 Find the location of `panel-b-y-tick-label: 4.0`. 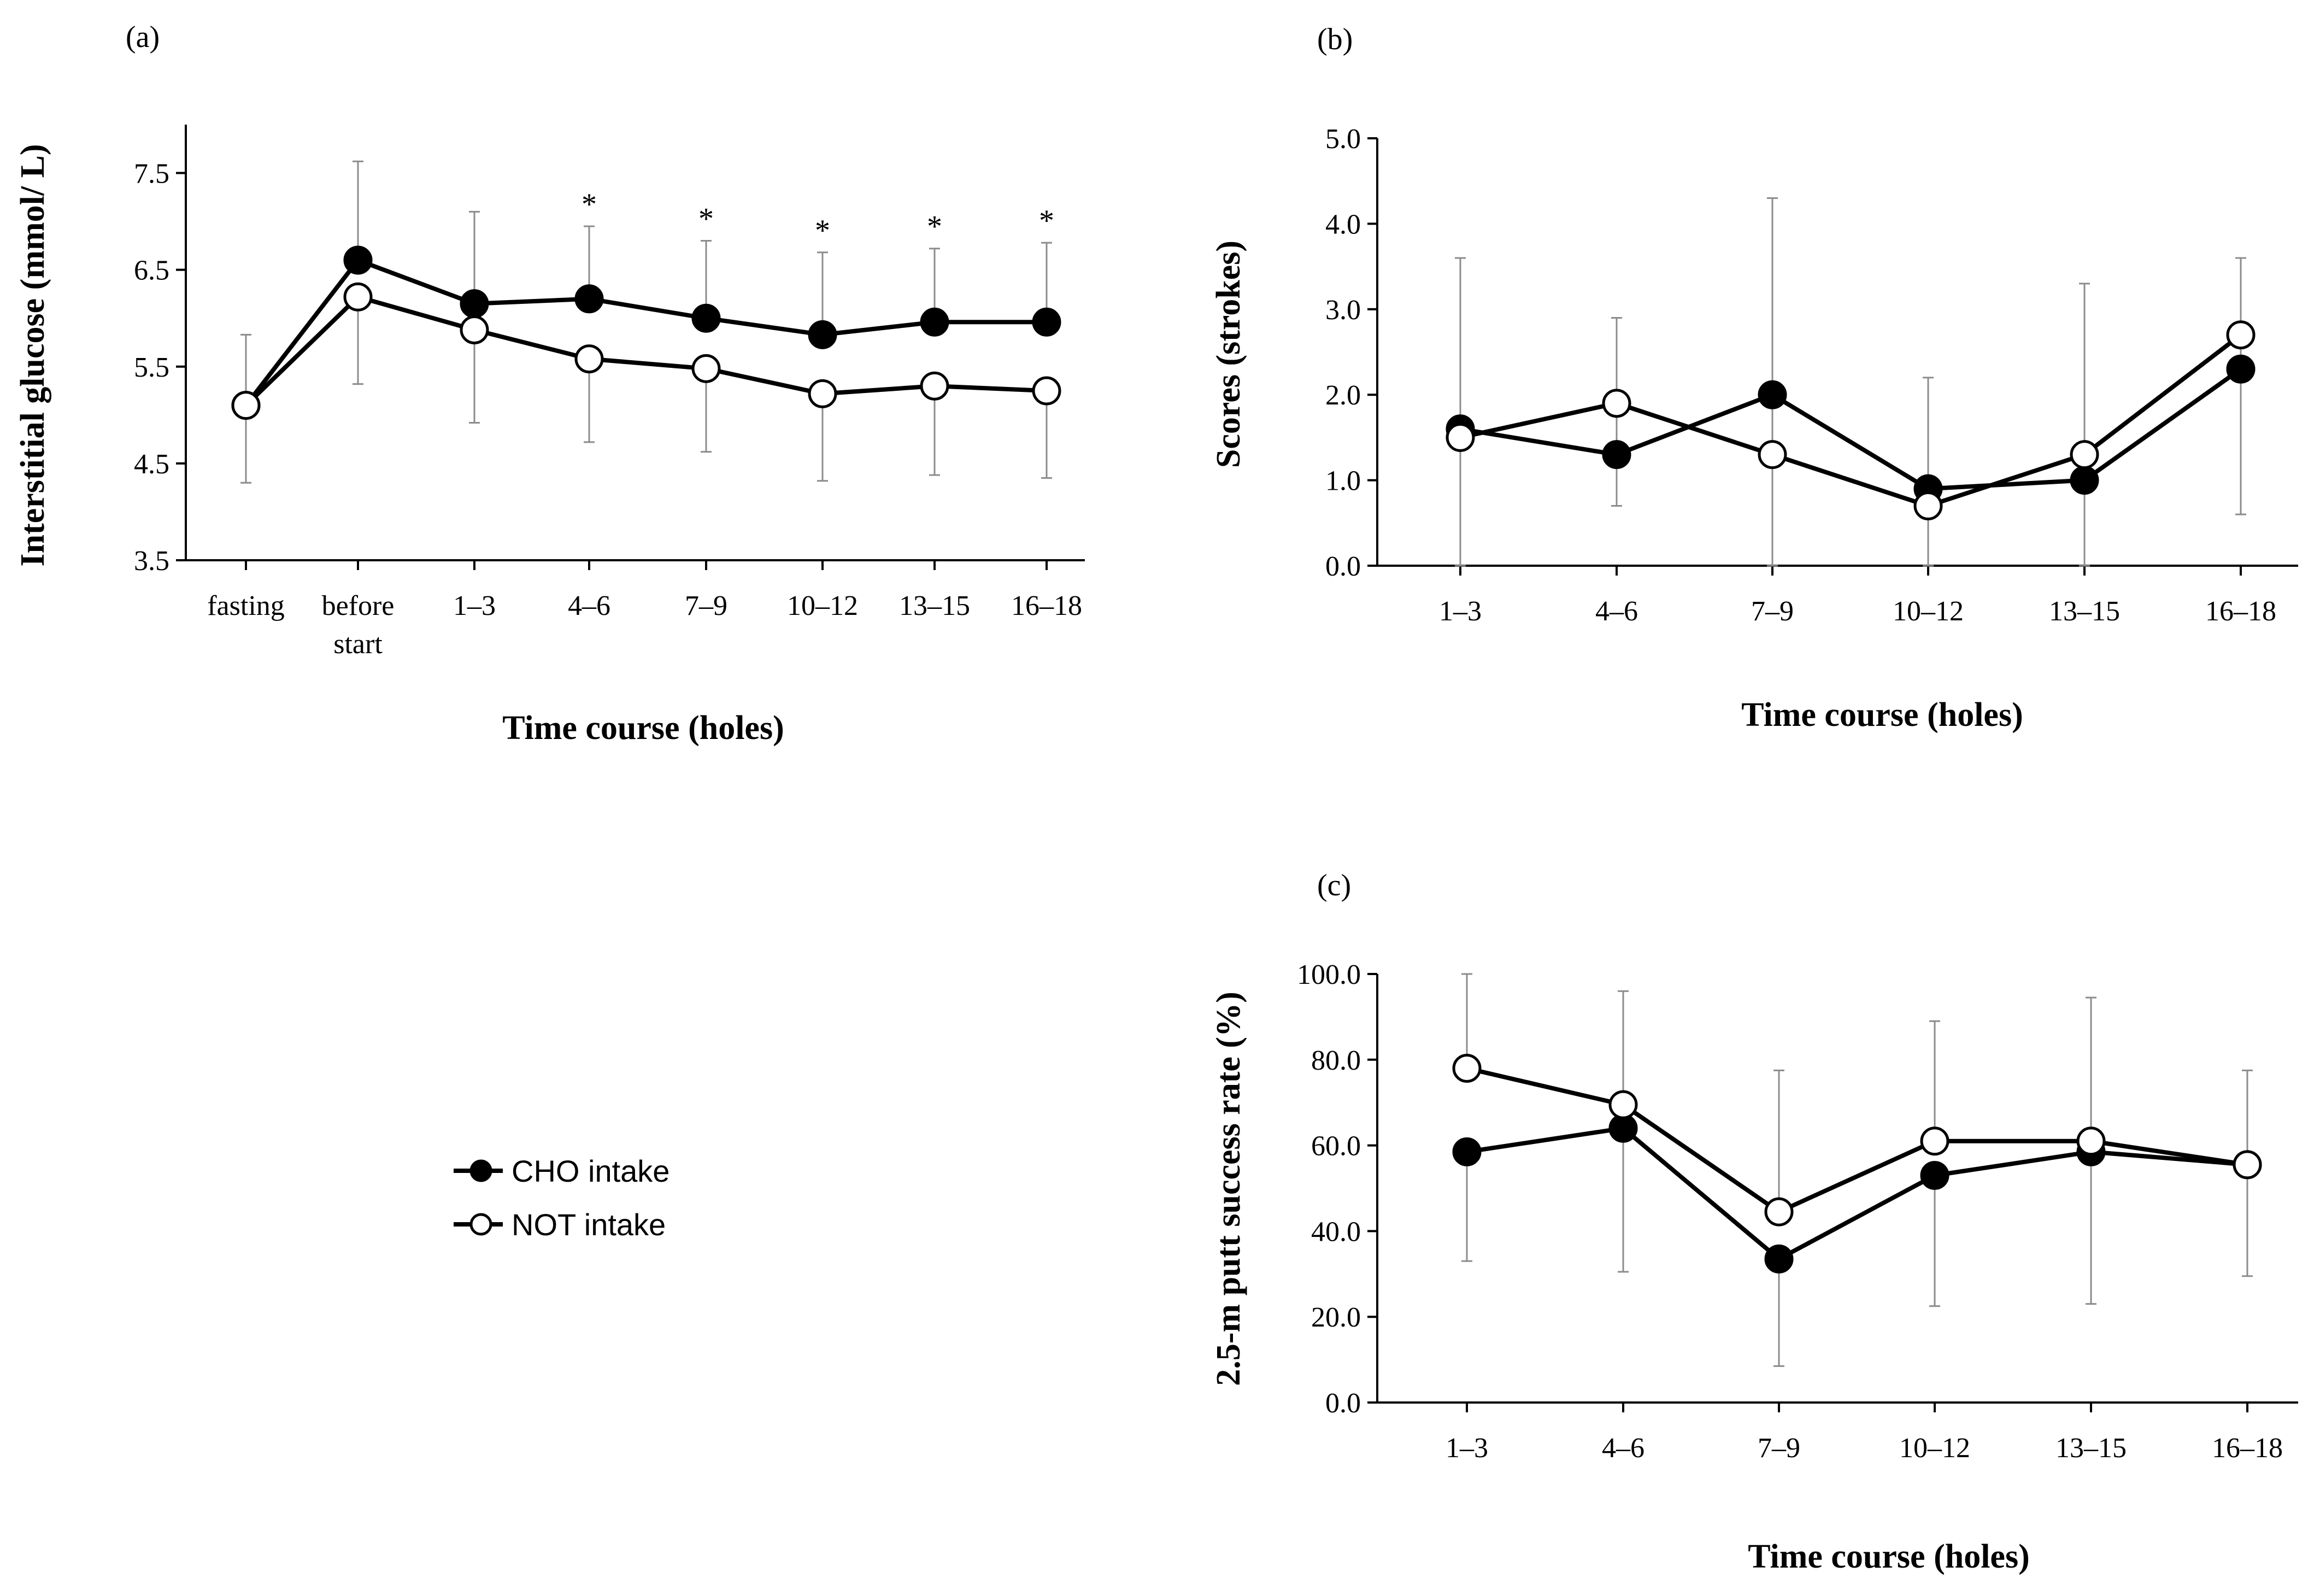

panel-b-y-tick-label: 4.0 is located at coordinates (1343, 224).